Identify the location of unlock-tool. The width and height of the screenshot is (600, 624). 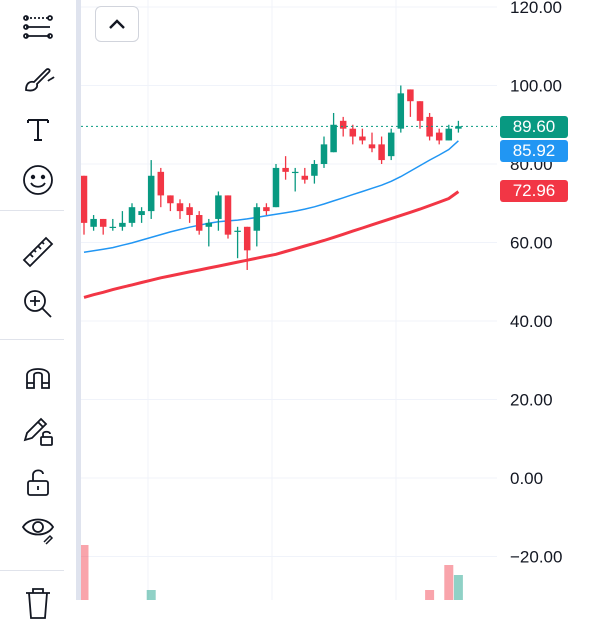
(38, 482).